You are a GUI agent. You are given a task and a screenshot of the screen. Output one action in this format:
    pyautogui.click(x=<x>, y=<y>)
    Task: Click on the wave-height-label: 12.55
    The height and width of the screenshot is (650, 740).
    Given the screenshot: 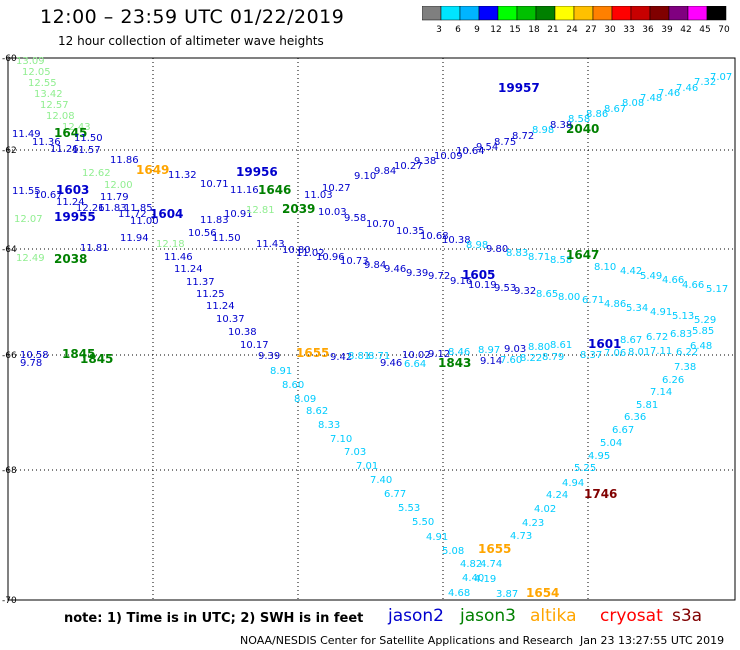 What is the action you would take?
    pyautogui.click(x=42, y=83)
    